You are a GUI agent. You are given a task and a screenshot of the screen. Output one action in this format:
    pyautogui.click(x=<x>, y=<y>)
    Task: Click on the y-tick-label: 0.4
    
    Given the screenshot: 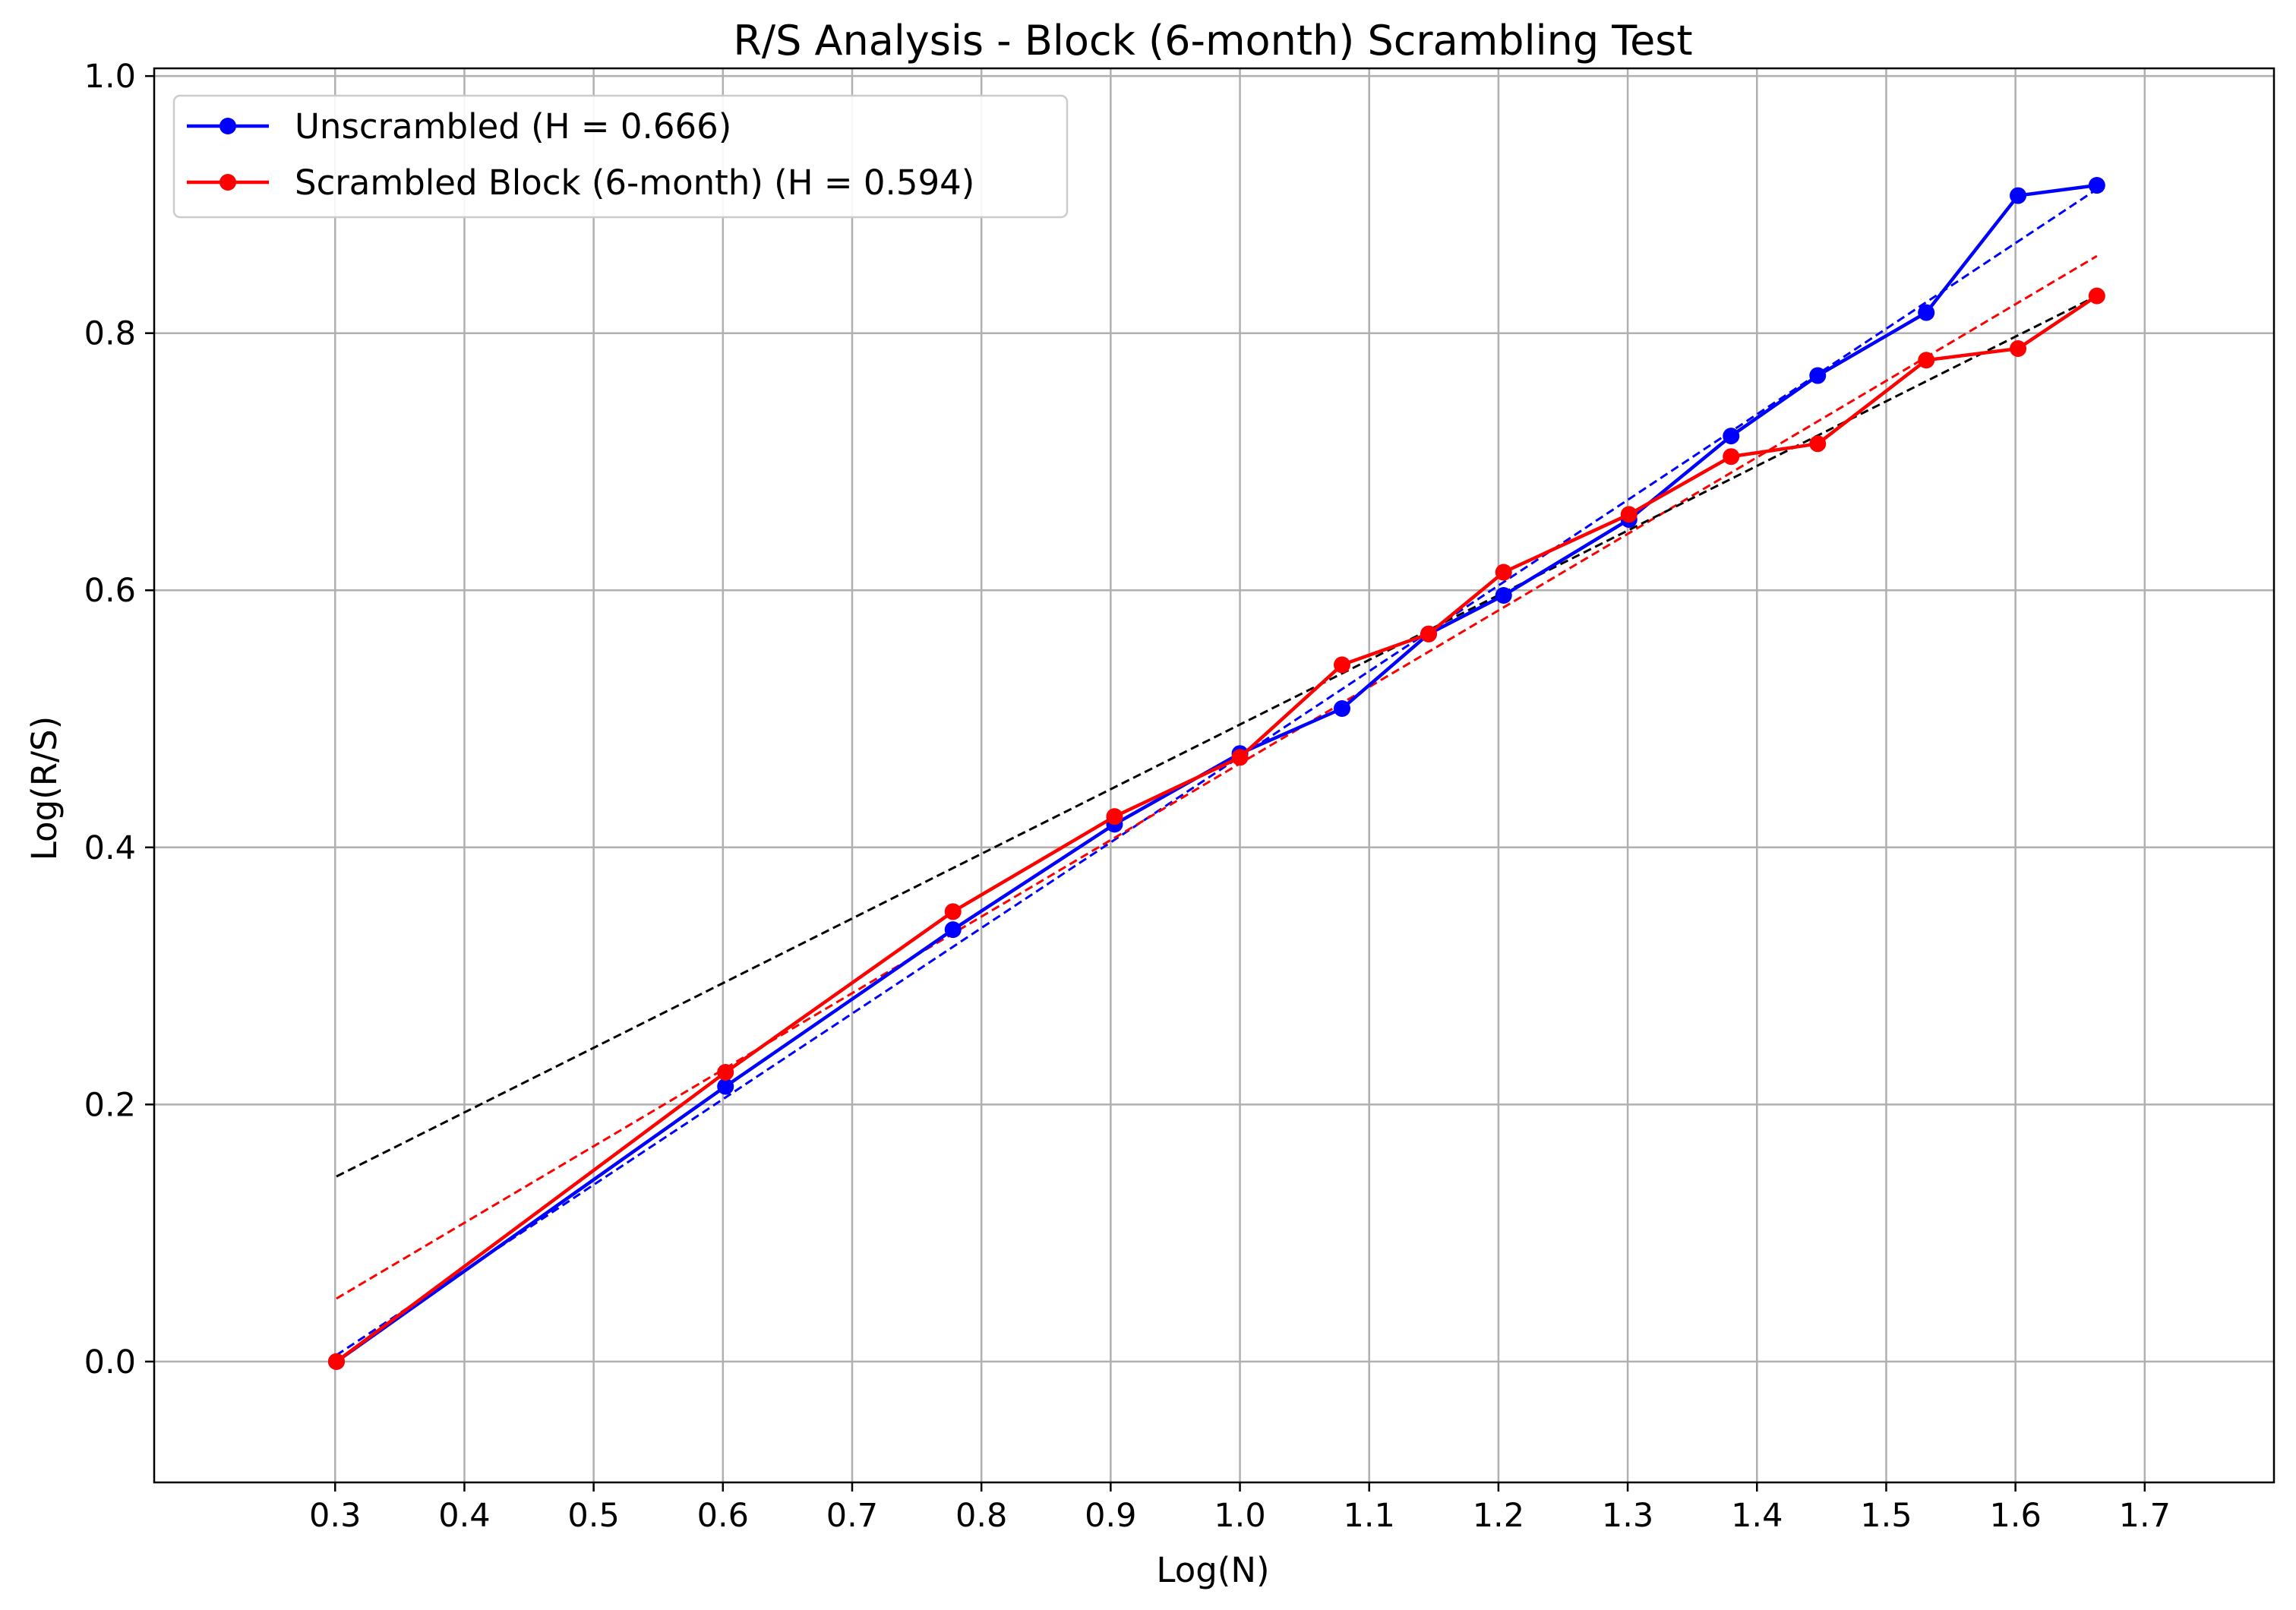 What is the action you would take?
    pyautogui.click(x=110, y=848)
    